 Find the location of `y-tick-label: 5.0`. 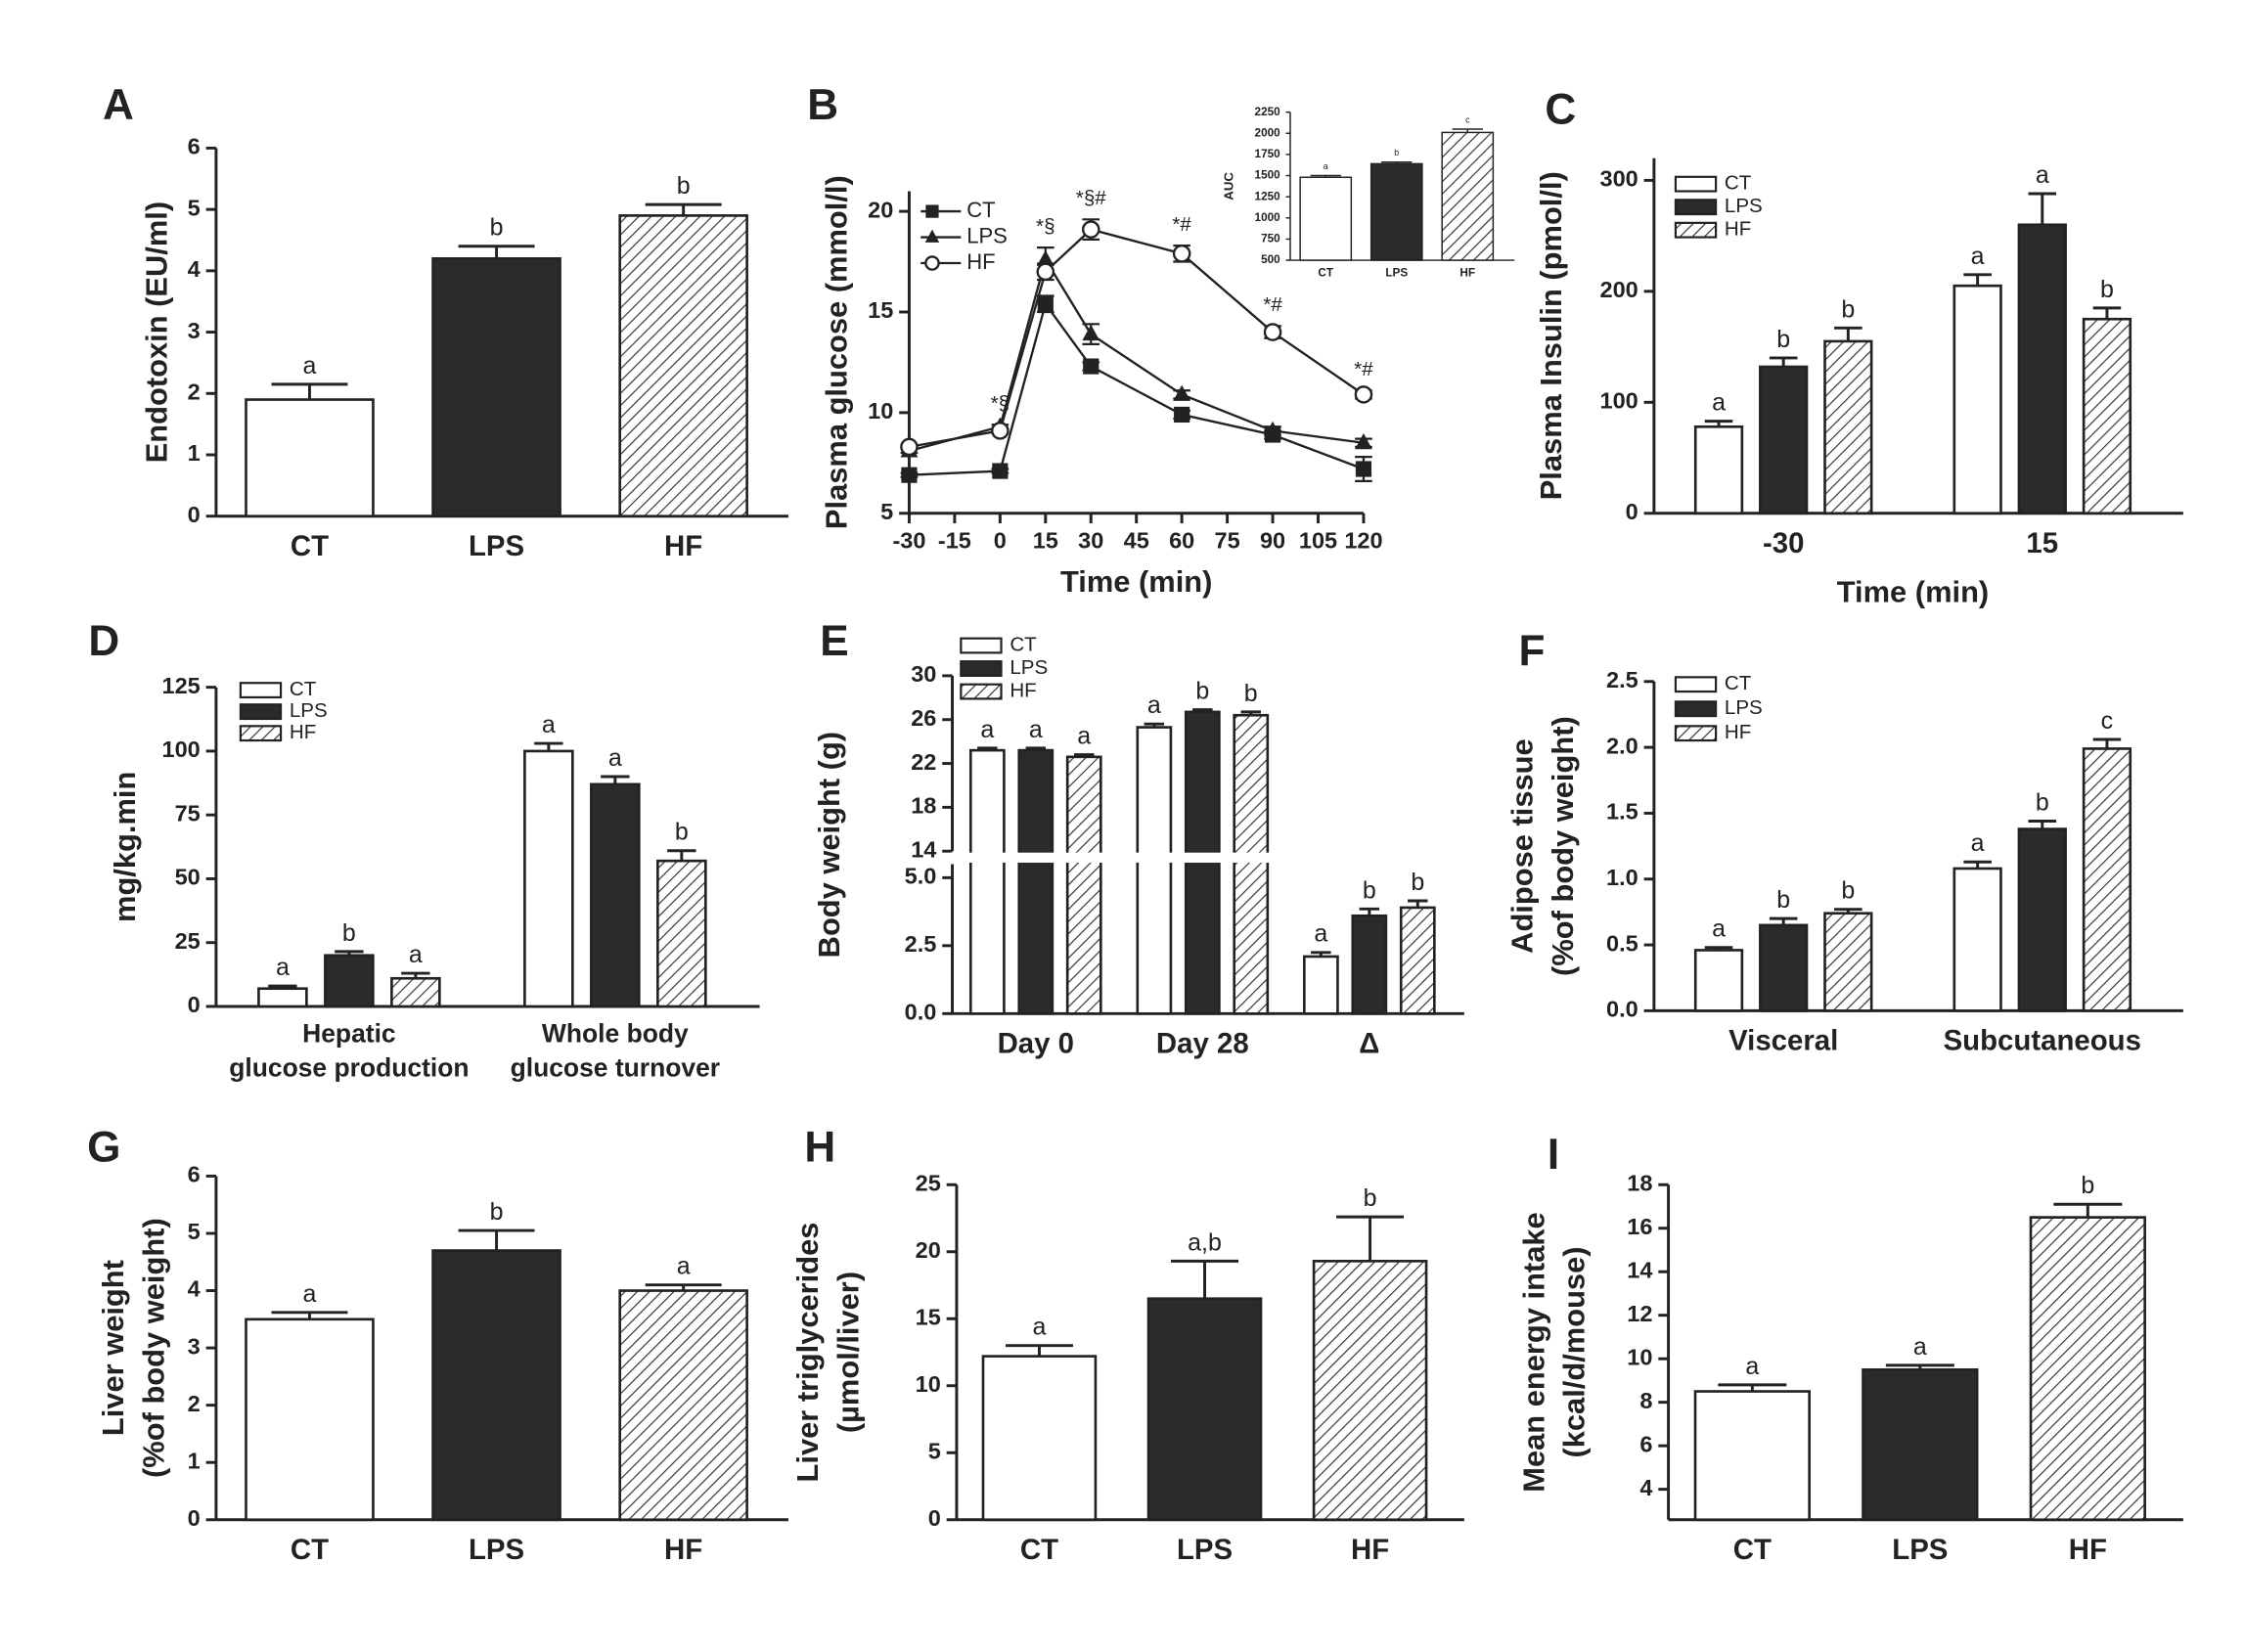

y-tick-label: 5.0 is located at coordinates (921, 877).